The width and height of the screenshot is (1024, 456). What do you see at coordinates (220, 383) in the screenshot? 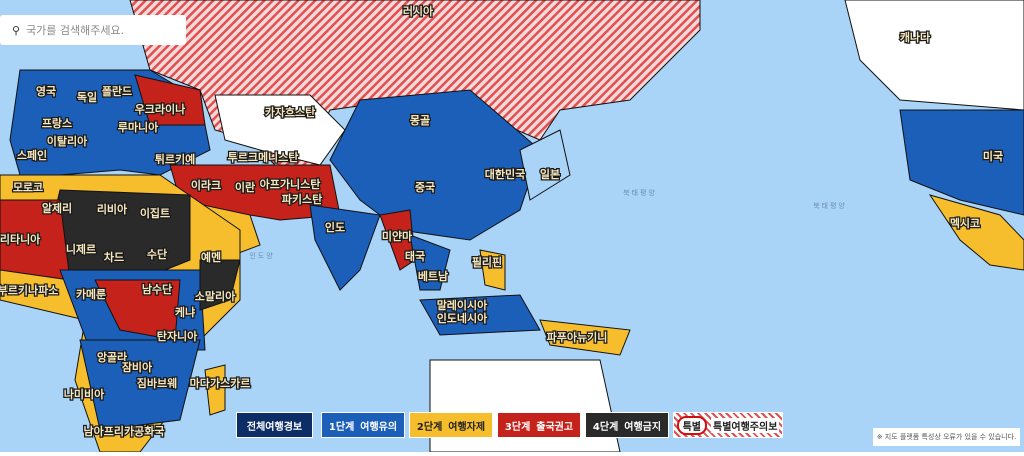
I see `country-label: 마다가스카르` at bounding box center [220, 383].